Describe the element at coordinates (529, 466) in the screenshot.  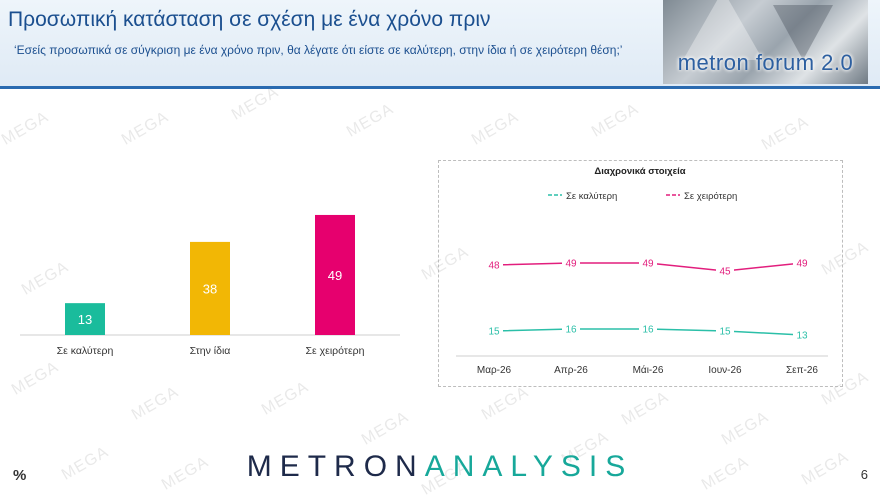
I see `brand-part2: ANALYSIS` at that location.